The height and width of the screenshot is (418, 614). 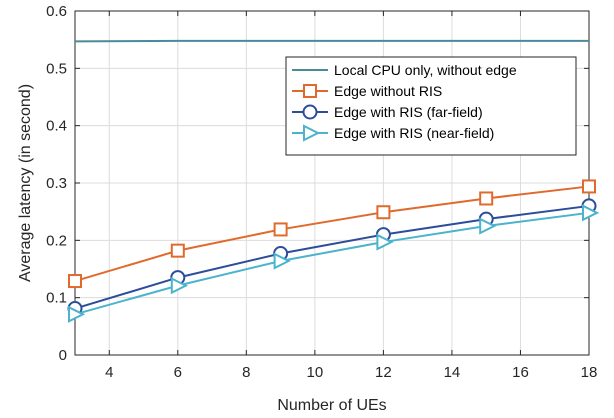 What do you see at coordinates (56, 298) in the screenshot?
I see `y-tick-label: 0.1` at bounding box center [56, 298].